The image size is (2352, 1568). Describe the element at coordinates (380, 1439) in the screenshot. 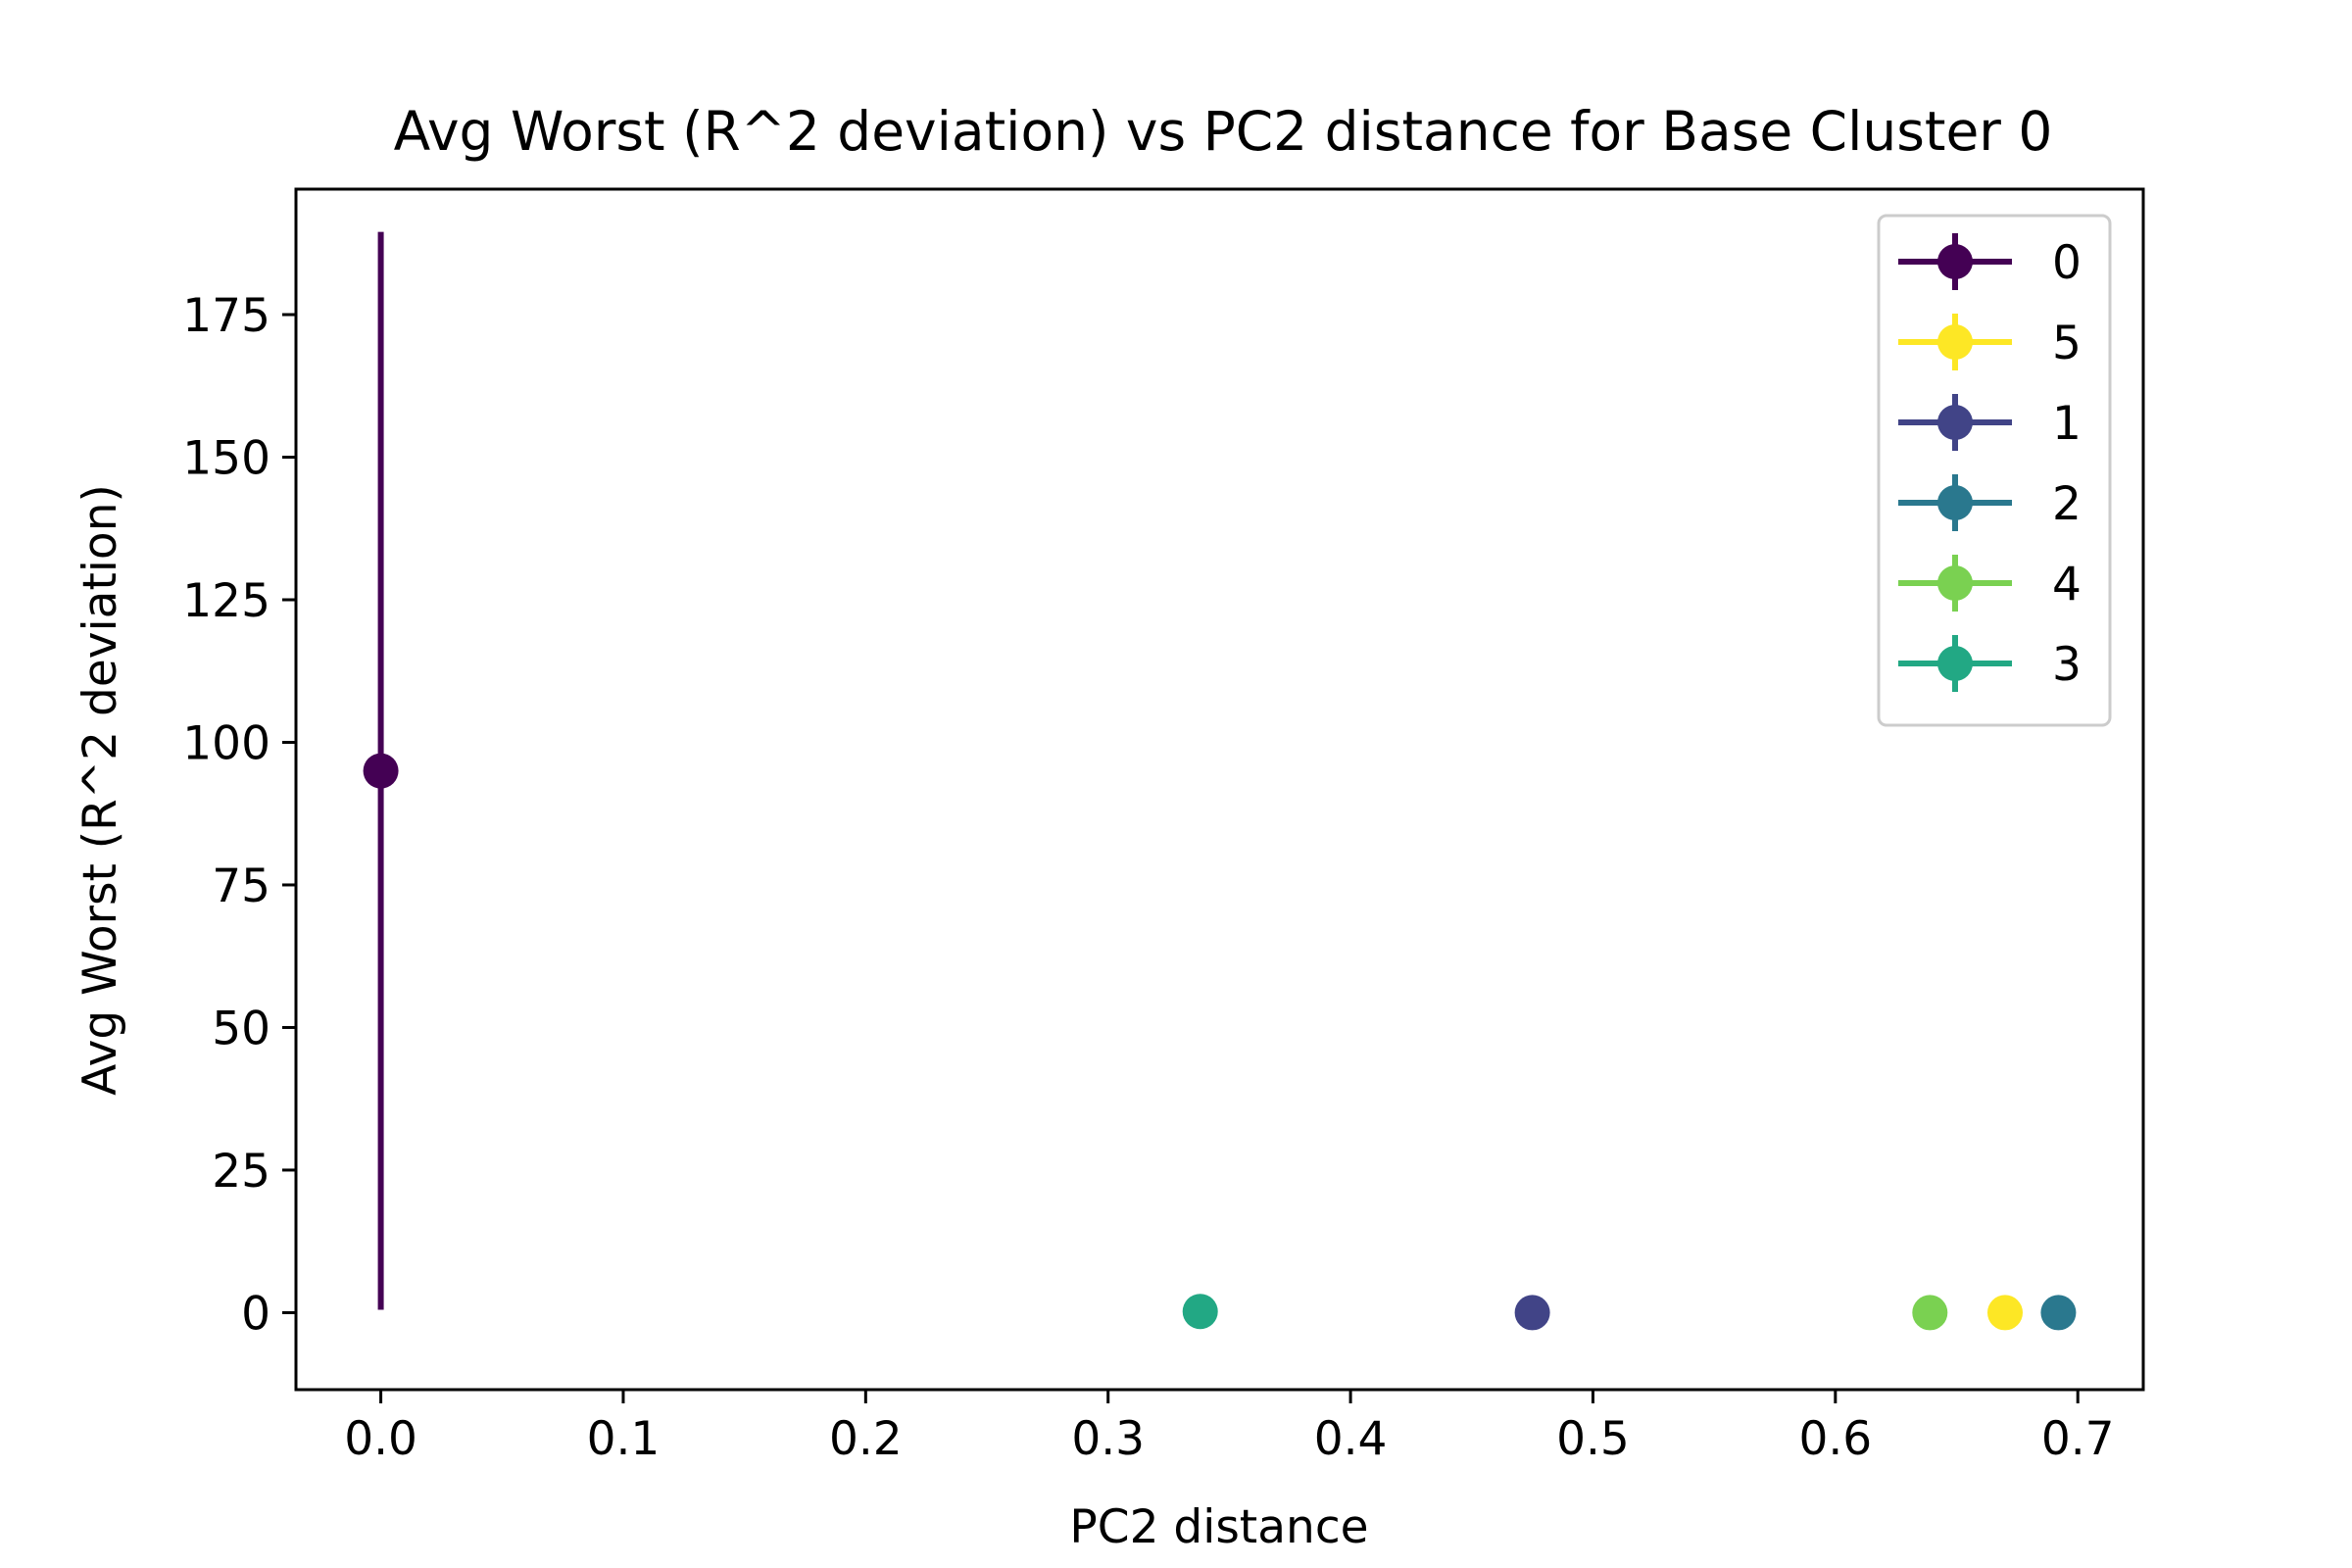

I see `x-tick-label: 0.0` at that location.